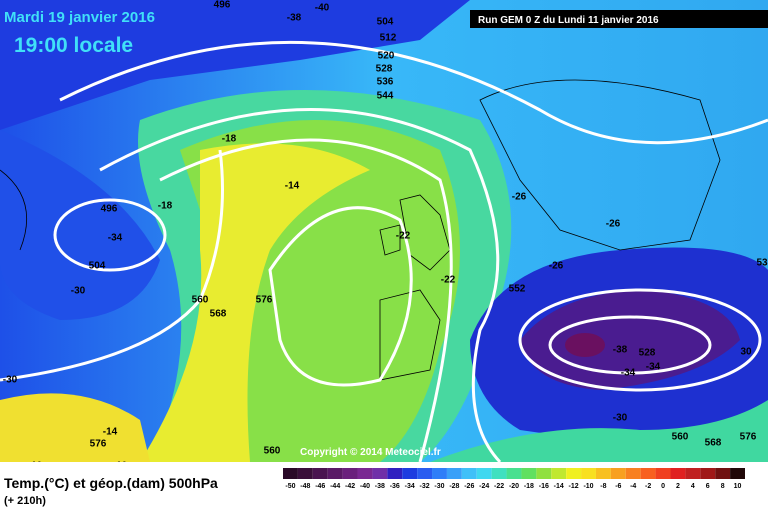 The width and height of the screenshot is (768, 512). I want to click on scale-label: -46, so click(320, 486).